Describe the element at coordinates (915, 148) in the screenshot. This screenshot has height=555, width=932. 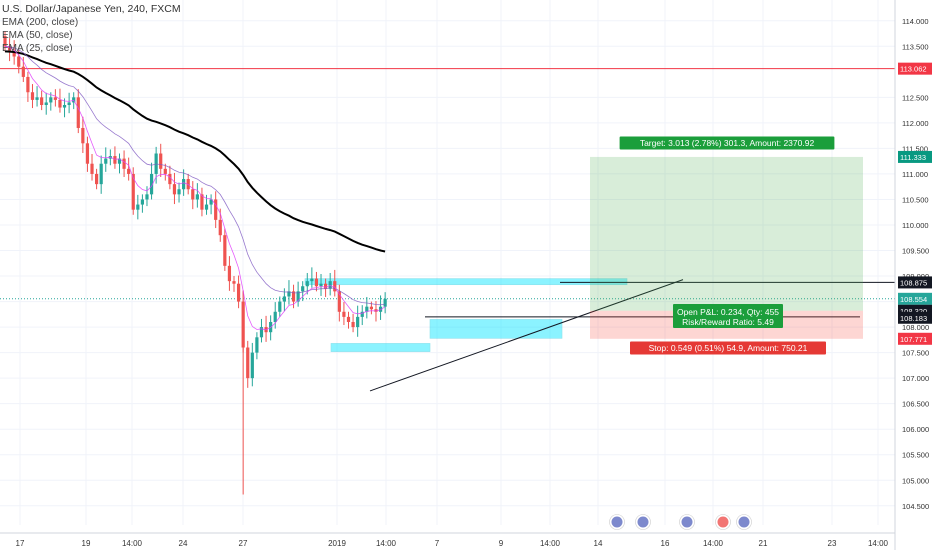
I see `y-tick-label: 111.500` at that location.